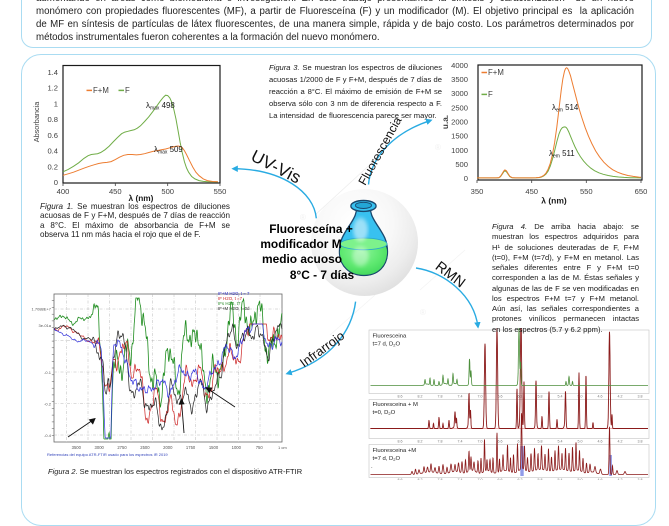 The height and width of the screenshot is (526, 669). Describe the element at coordinates (191, 447) in the screenshot. I see `svg-text: 1750` at that location.